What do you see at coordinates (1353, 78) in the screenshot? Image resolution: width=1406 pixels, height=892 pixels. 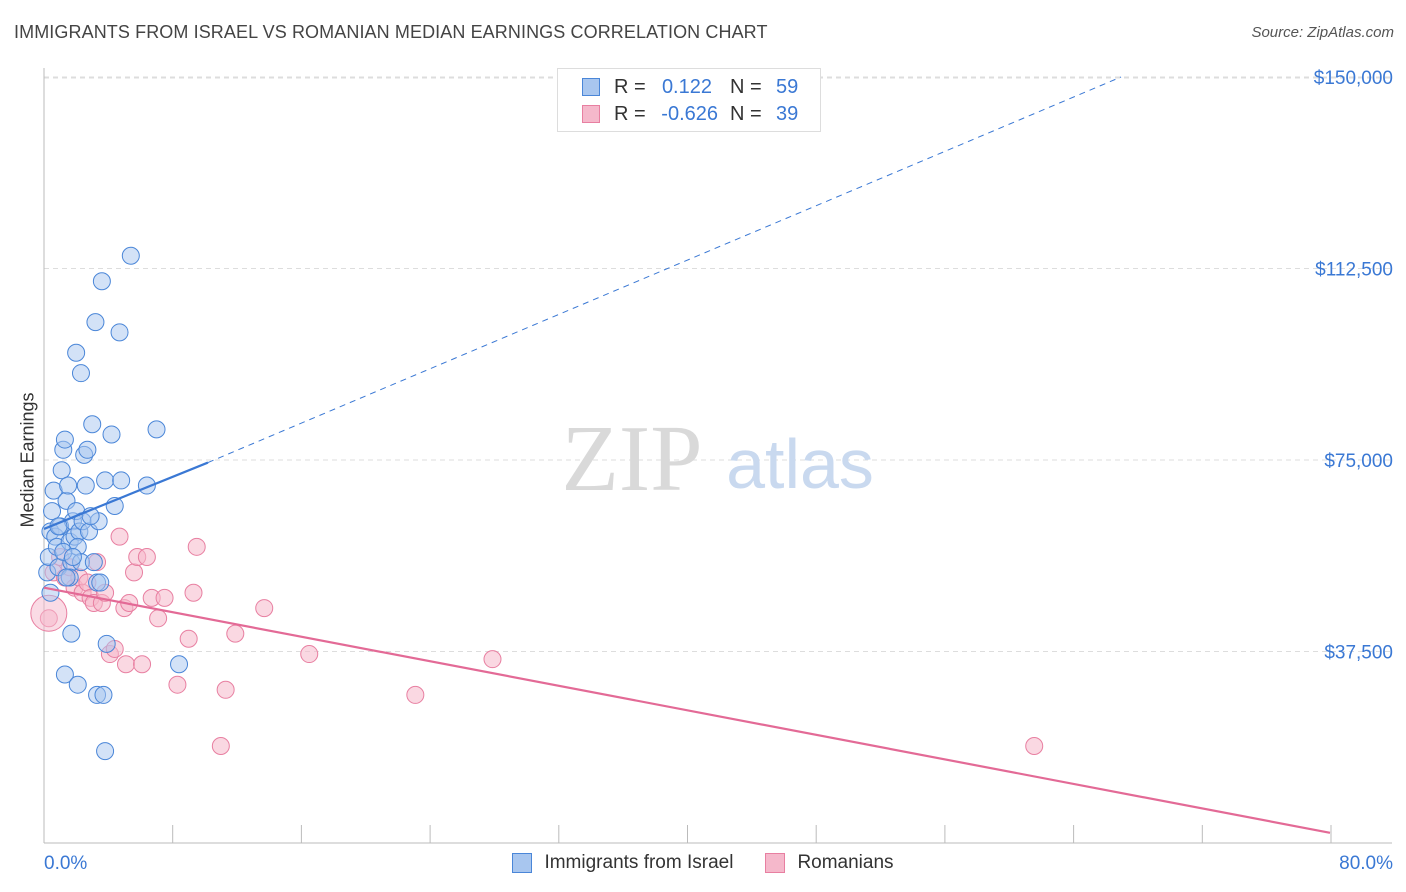 I see `y-tick-label: $150,000` at bounding box center [1353, 78].